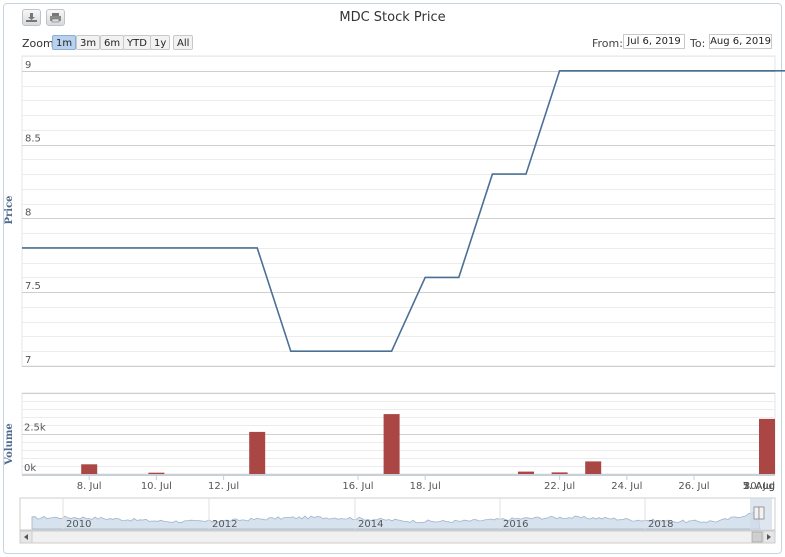 Image resolution: width=785 pixels, height=557 pixels. I want to click on from-label: From:, so click(607, 43).